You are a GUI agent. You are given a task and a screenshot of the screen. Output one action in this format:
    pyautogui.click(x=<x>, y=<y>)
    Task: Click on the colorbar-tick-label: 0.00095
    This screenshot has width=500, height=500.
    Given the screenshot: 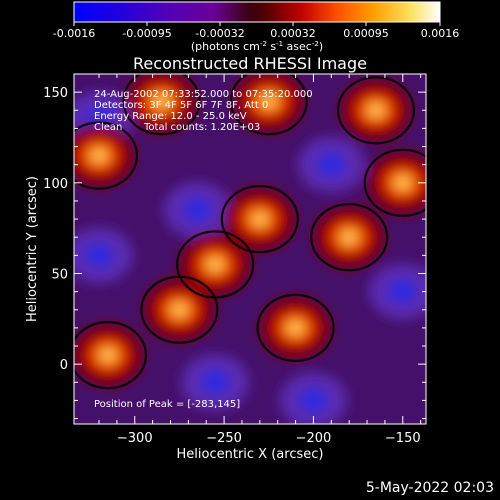 What is the action you would take?
    pyautogui.click(x=366, y=33)
    